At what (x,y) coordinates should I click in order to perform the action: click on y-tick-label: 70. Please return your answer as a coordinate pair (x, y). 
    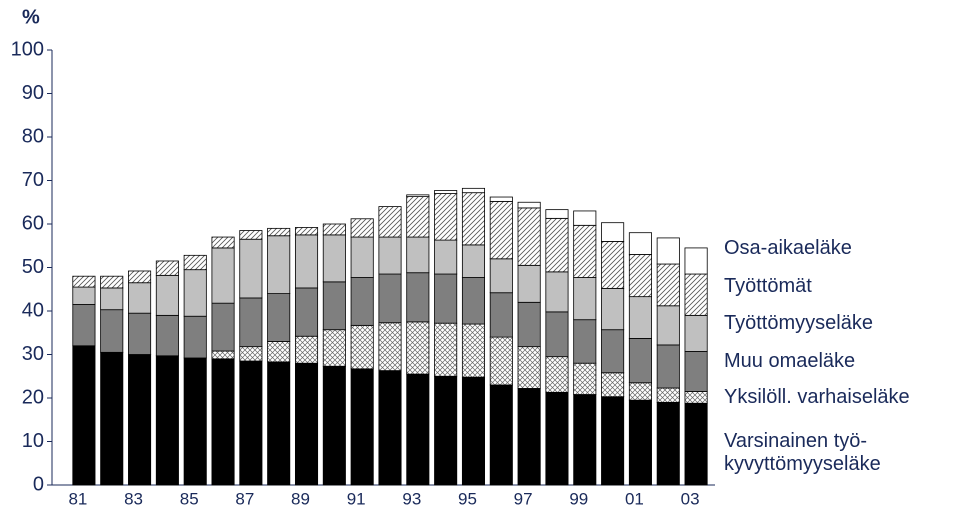
    Looking at the image, I should click on (33, 180).